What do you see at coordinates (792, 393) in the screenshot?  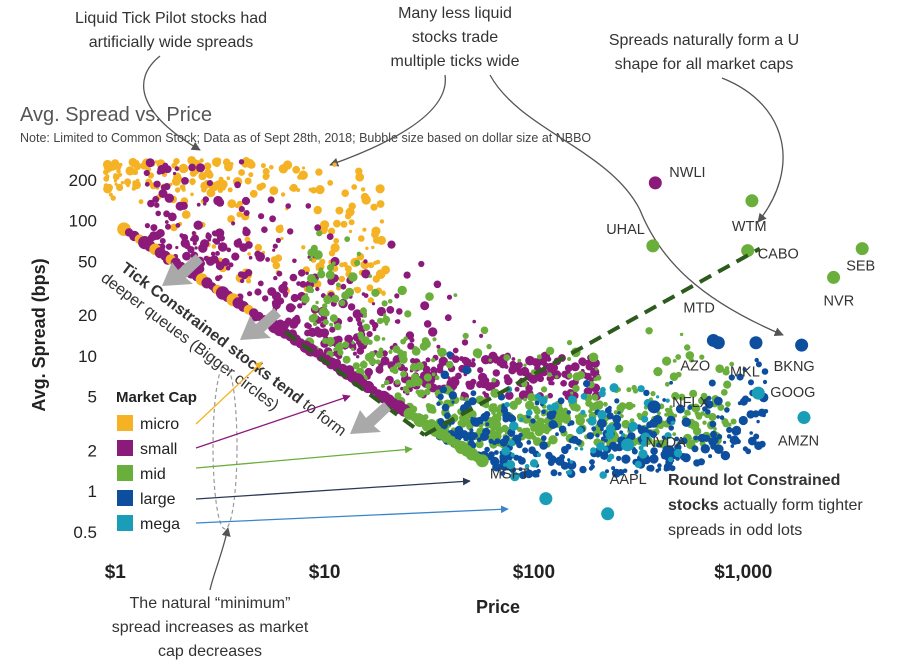 I see `point-label: GOOG` at bounding box center [792, 393].